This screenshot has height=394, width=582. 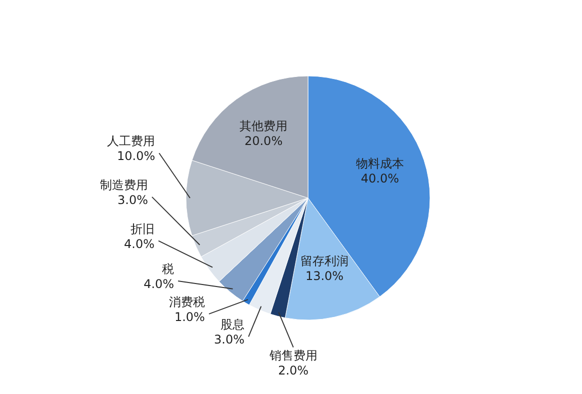 I want to click on slice-label: 人工费用, so click(x=131, y=141).